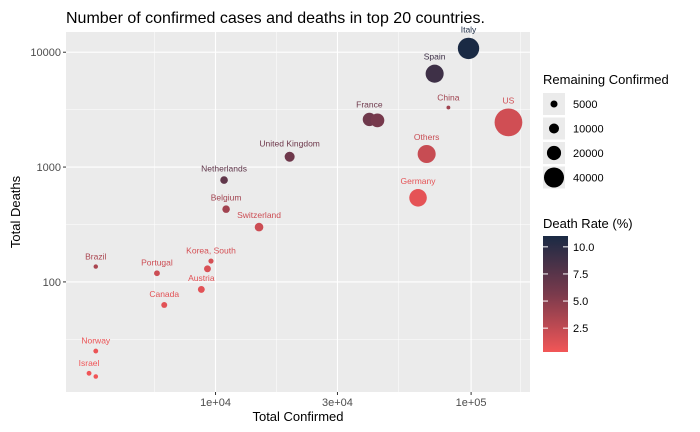  I want to click on colorbar-tick-label: 10.0, so click(583, 248).